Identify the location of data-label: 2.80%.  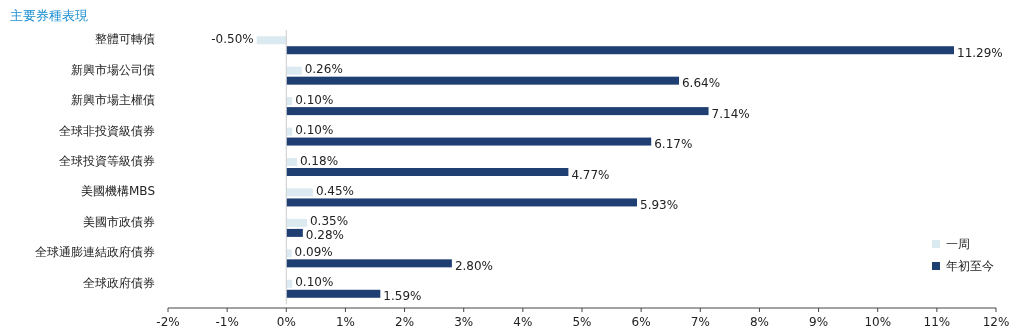
(474, 265).